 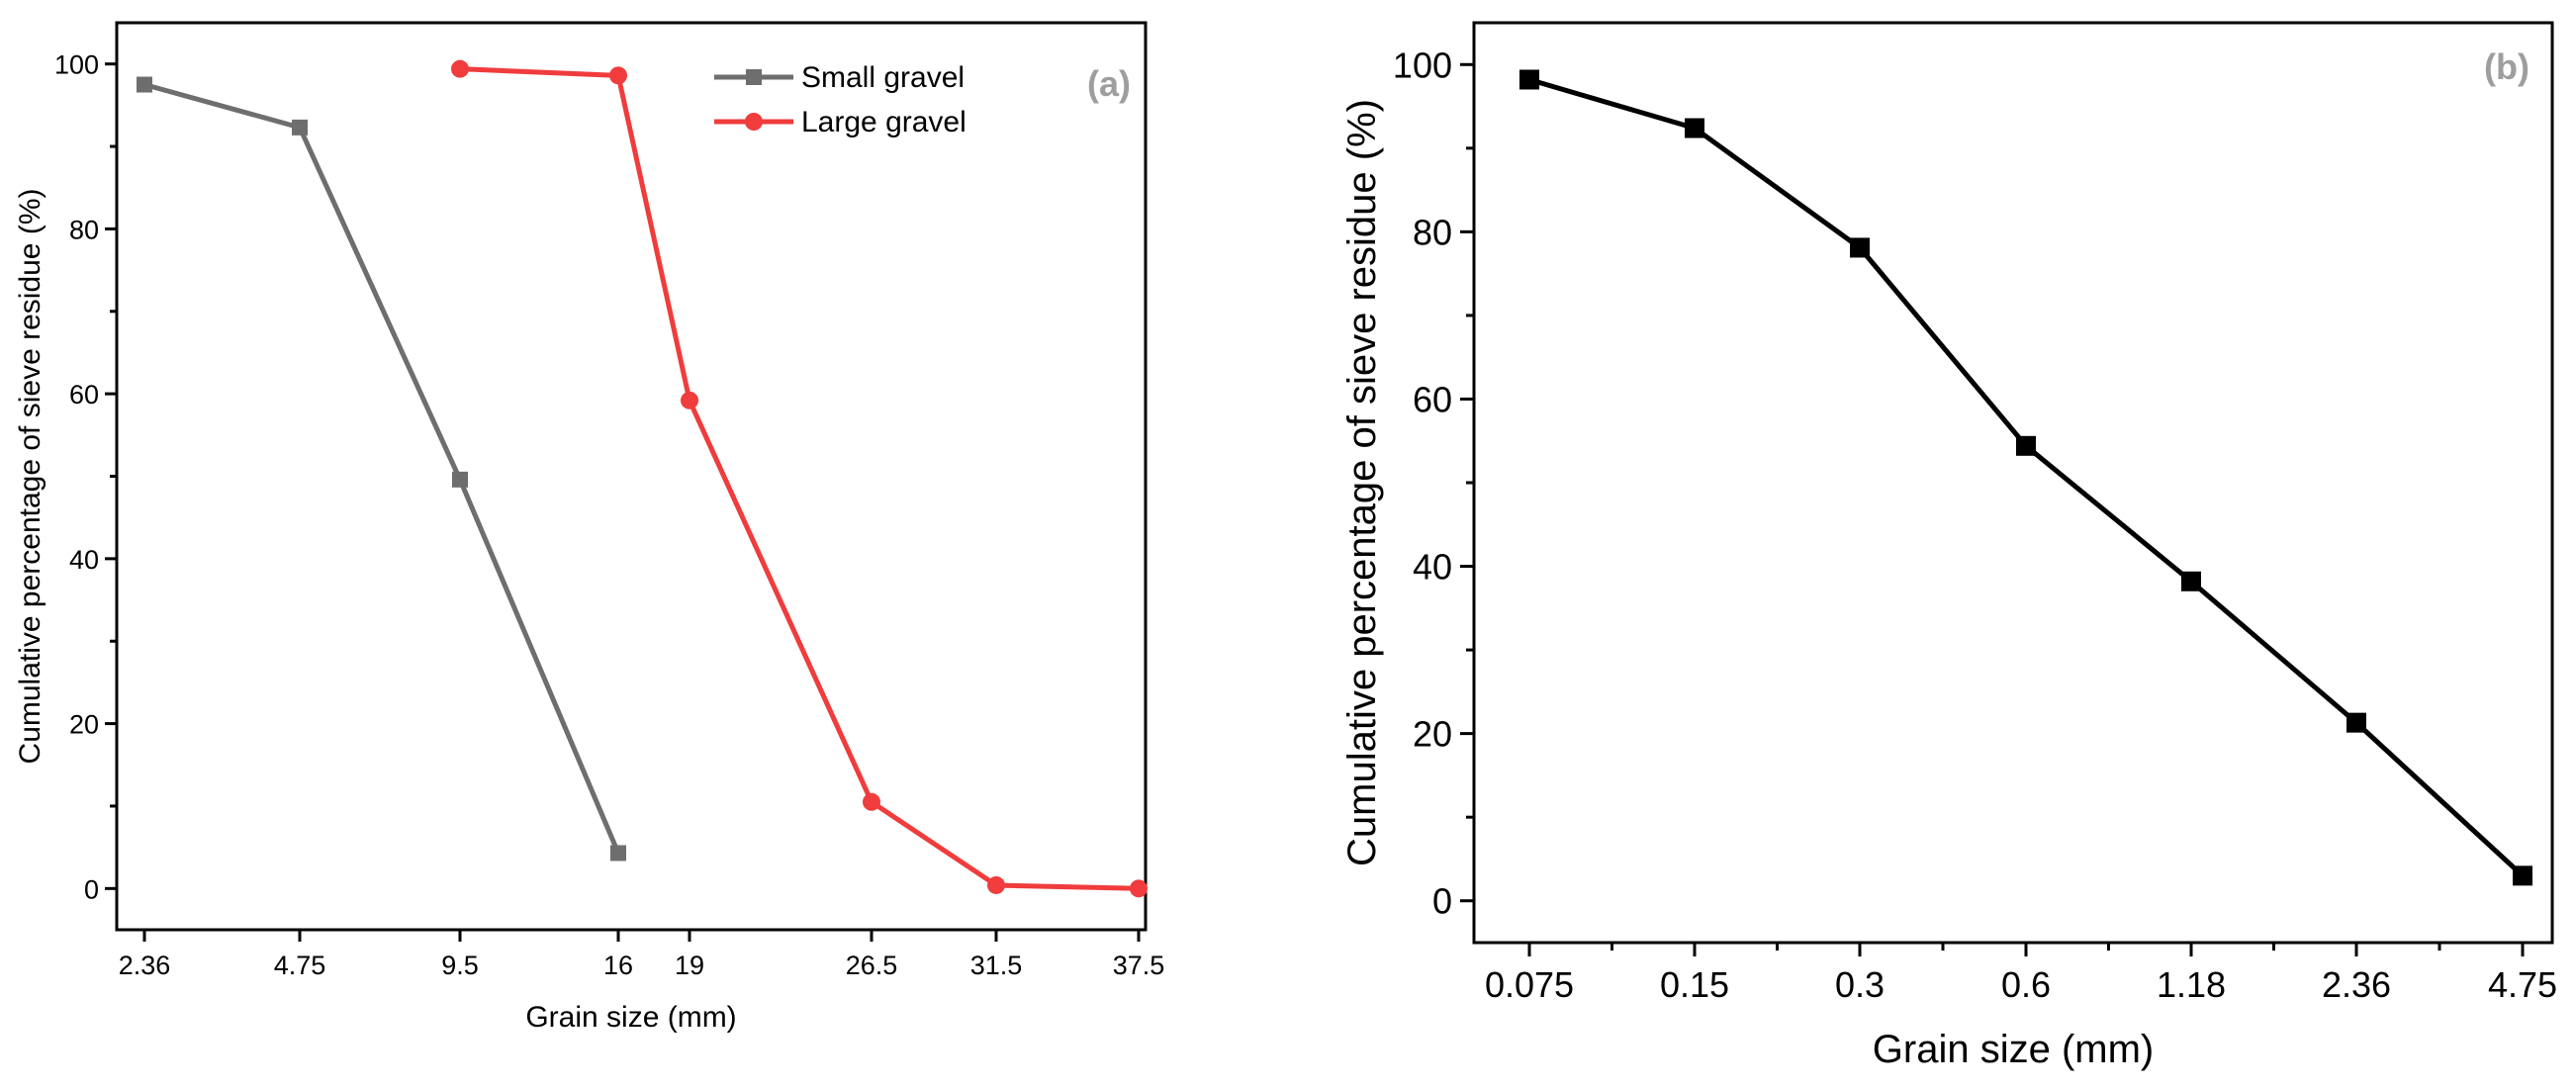 What do you see at coordinates (1529, 984) in the screenshot?
I see `x-tick-label: 0.075` at bounding box center [1529, 984].